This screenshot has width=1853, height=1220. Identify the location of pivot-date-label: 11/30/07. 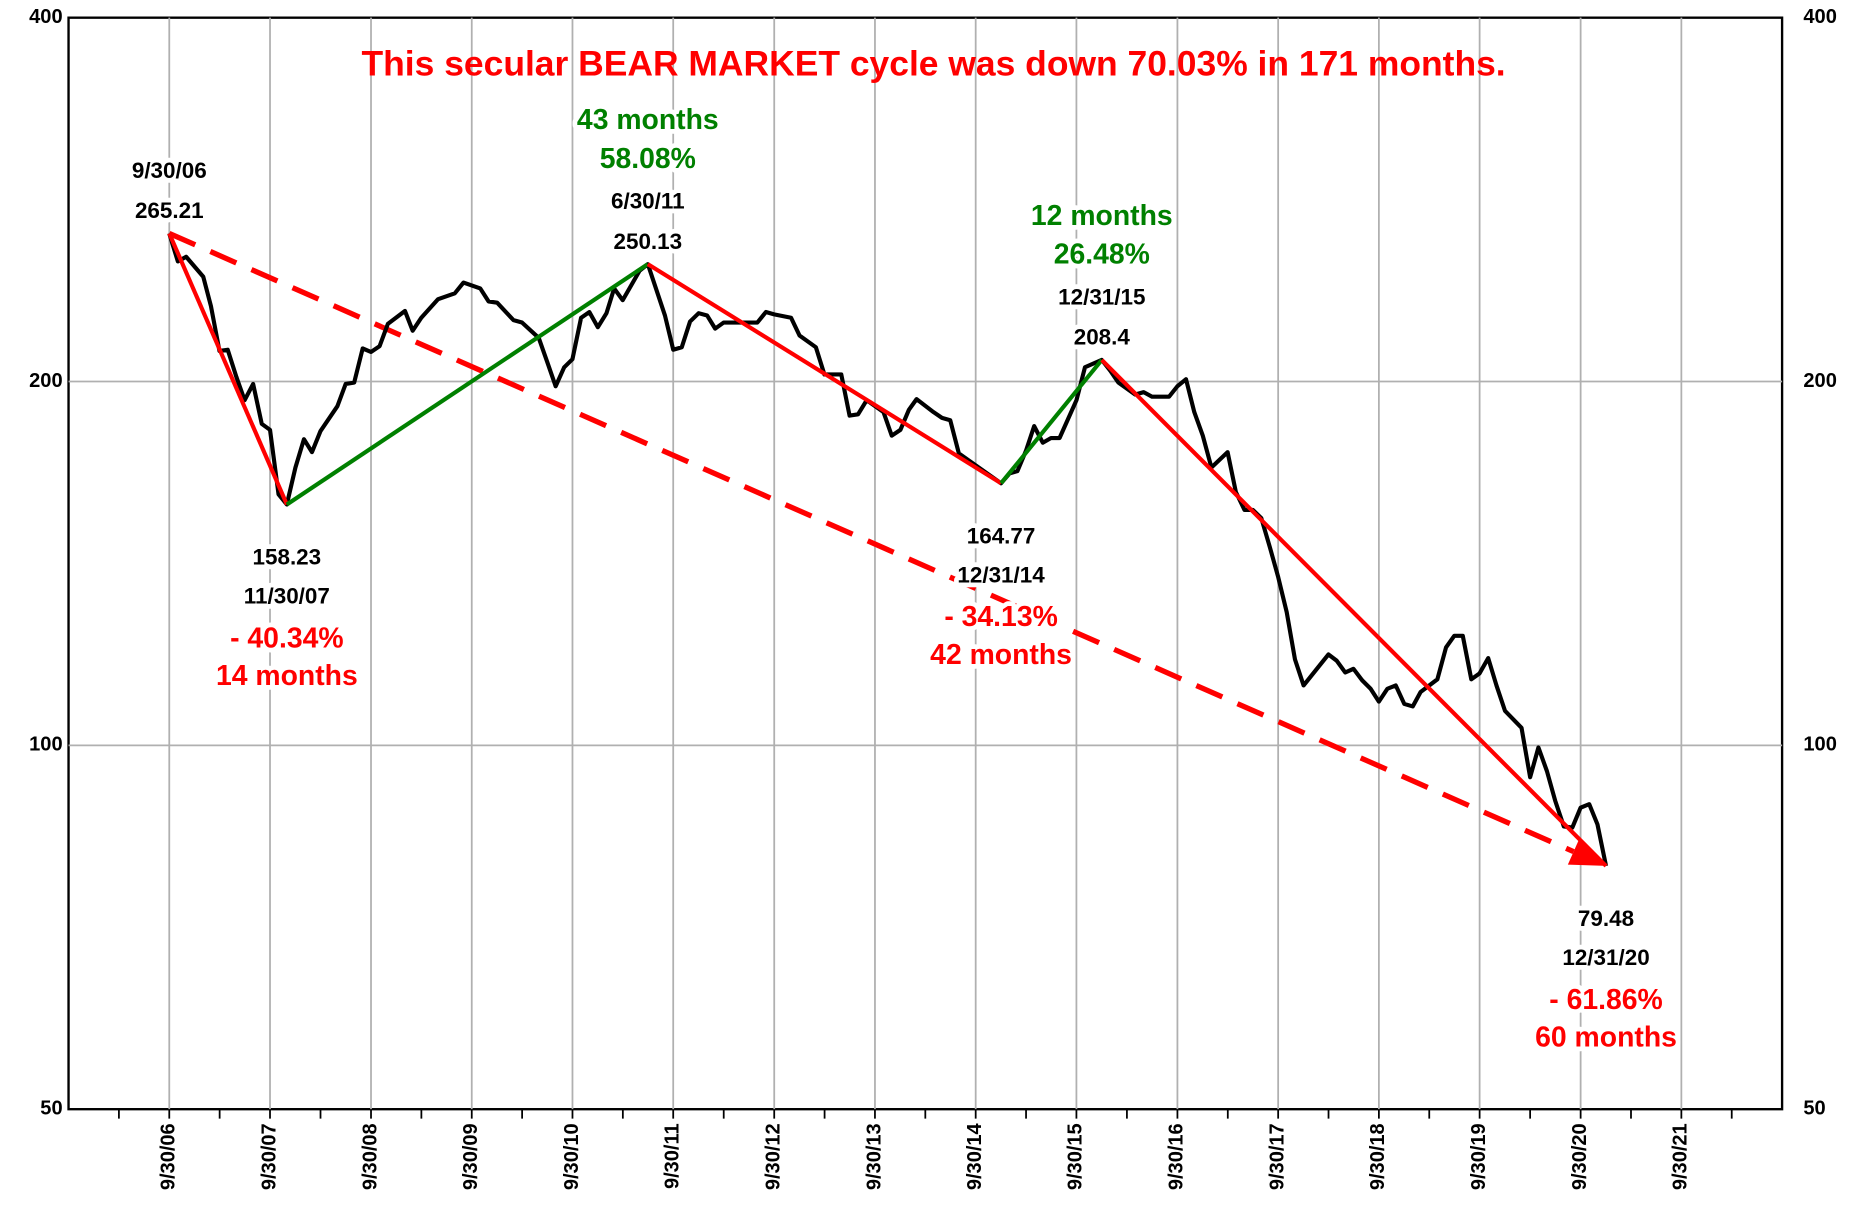
(287, 596).